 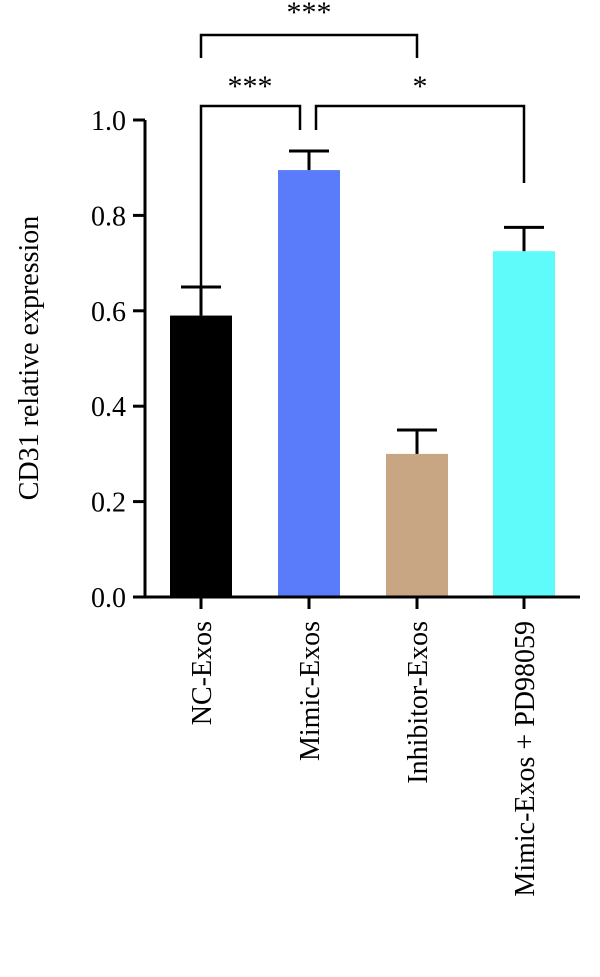 I want to click on significance-label: *, so click(x=420, y=86).